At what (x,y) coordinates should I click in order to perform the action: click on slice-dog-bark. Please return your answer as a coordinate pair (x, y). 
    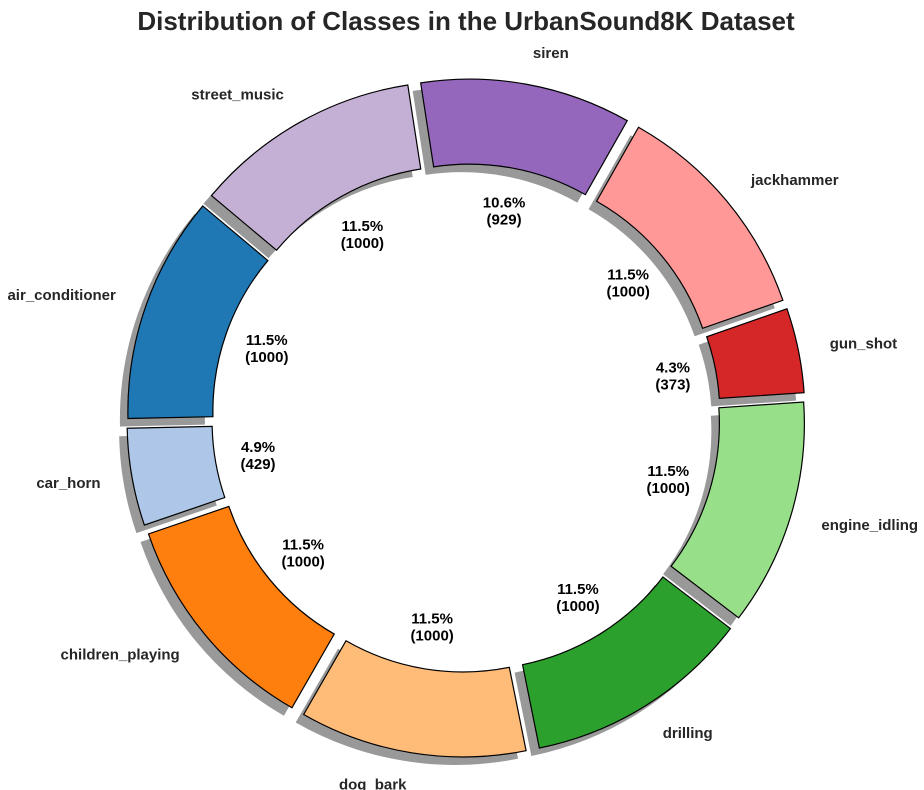
    Looking at the image, I should click on (414, 698).